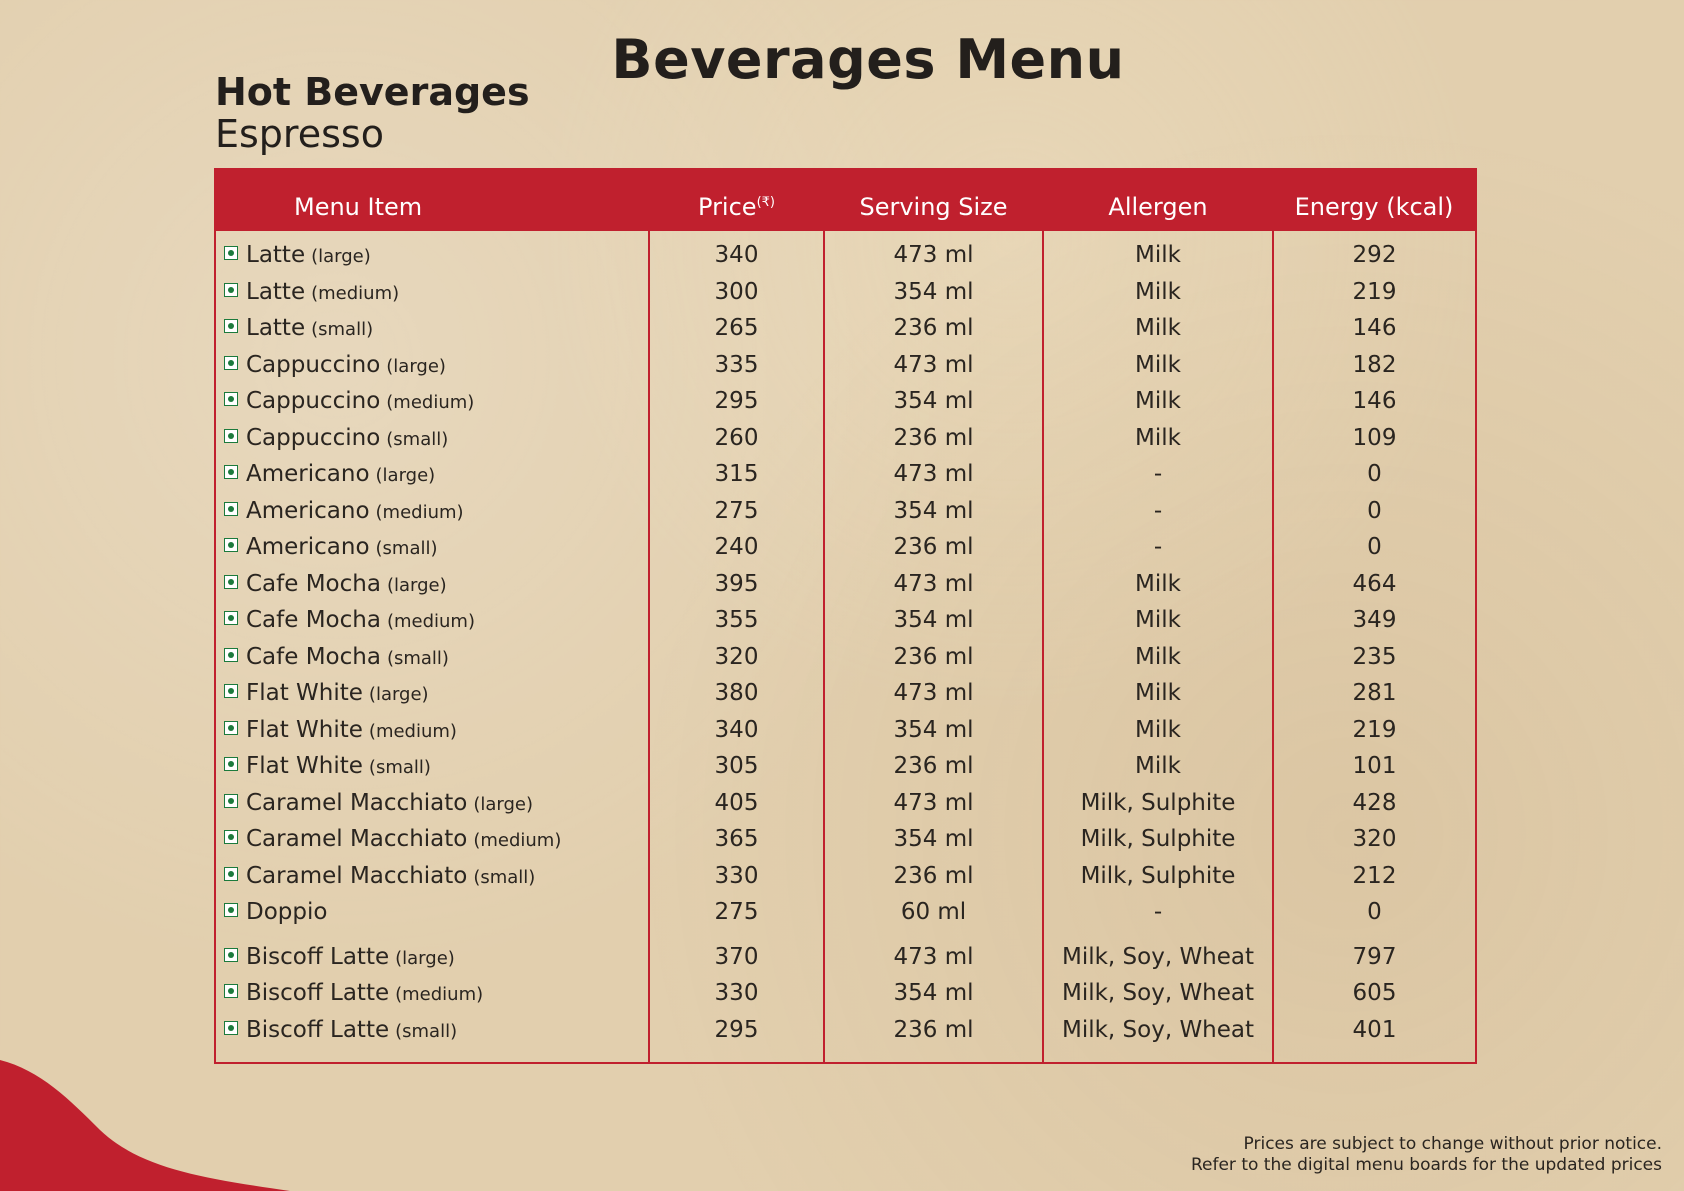 The height and width of the screenshot is (1191, 1684). What do you see at coordinates (868, 59) in the screenshot?
I see `page-title: Beverages Menu` at bounding box center [868, 59].